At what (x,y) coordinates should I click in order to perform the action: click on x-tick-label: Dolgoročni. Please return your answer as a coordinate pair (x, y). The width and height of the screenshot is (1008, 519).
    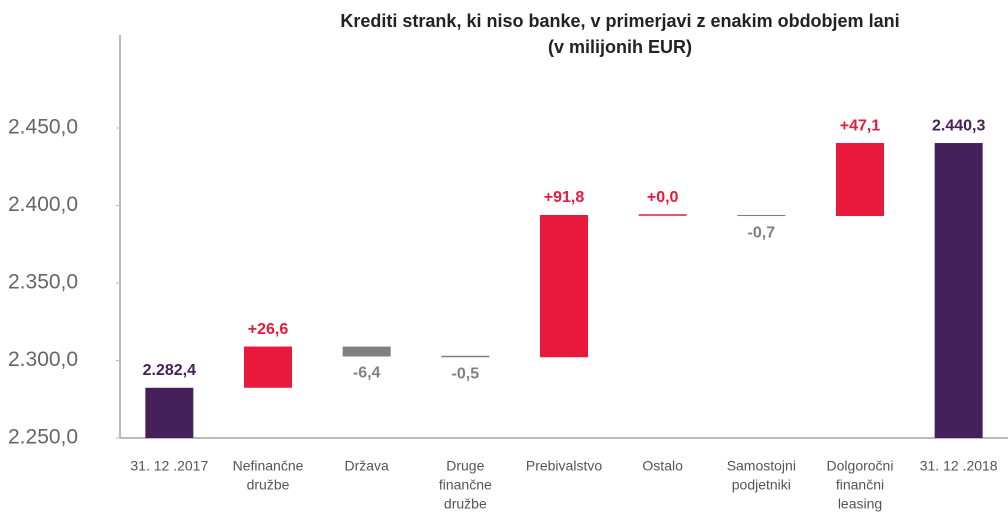
    Looking at the image, I should click on (860, 466).